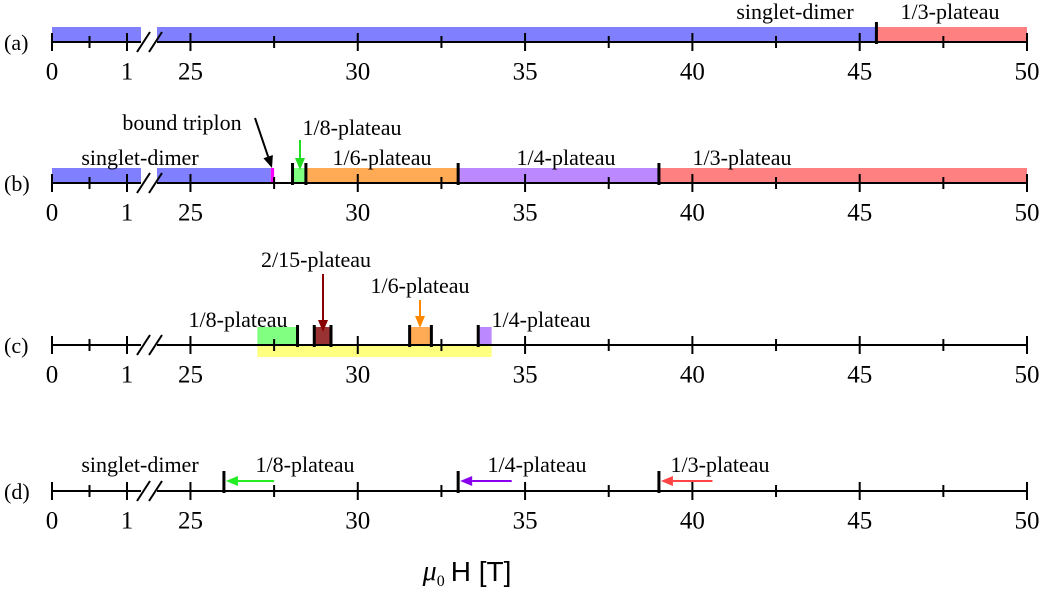 The height and width of the screenshot is (590, 1048). Describe the element at coordinates (16, 345) in the screenshot. I see `panel-label: (c)` at that location.